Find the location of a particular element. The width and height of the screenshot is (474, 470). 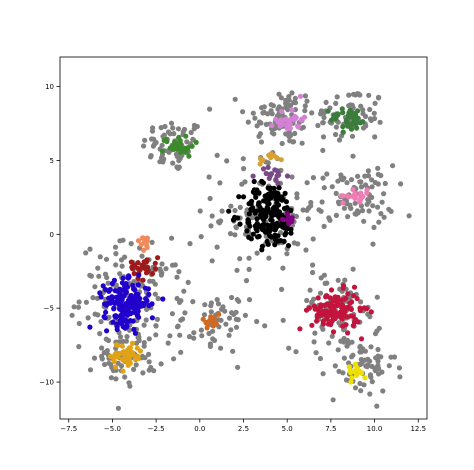

cluster-17-point is located at coordinates (343, 196).